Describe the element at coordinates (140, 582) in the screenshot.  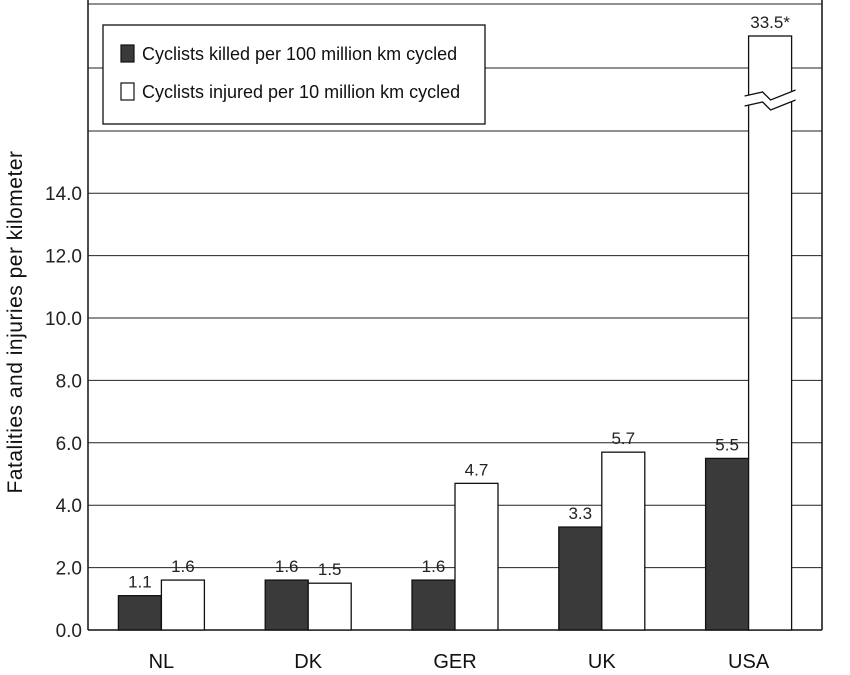
I see `data-label: 1.1` at that location.